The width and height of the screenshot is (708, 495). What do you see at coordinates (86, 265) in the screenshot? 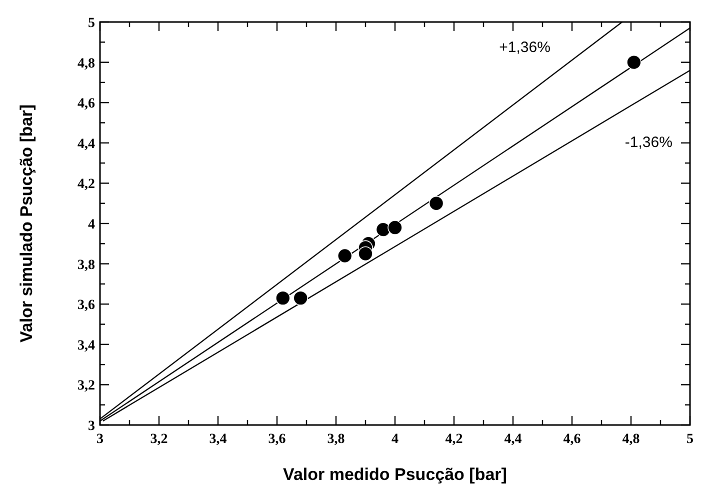
I see `y-tick-label: 3,8` at bounding box center [86, 265].